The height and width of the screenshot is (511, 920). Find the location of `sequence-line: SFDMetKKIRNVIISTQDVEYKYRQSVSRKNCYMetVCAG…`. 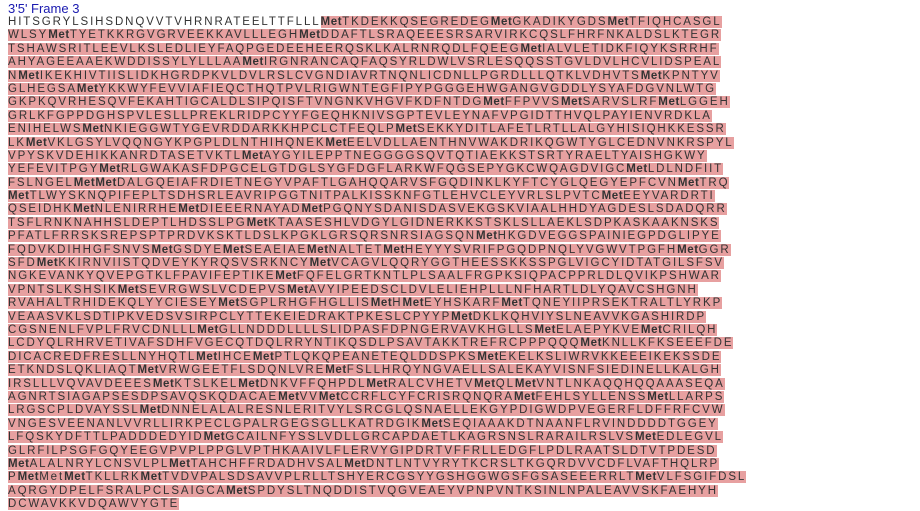

sequence-line: SFDMetKKIRNVIISTQDVEYKYRQSVSRKNCYMetVCAG… is located at coordinates (461, 263).